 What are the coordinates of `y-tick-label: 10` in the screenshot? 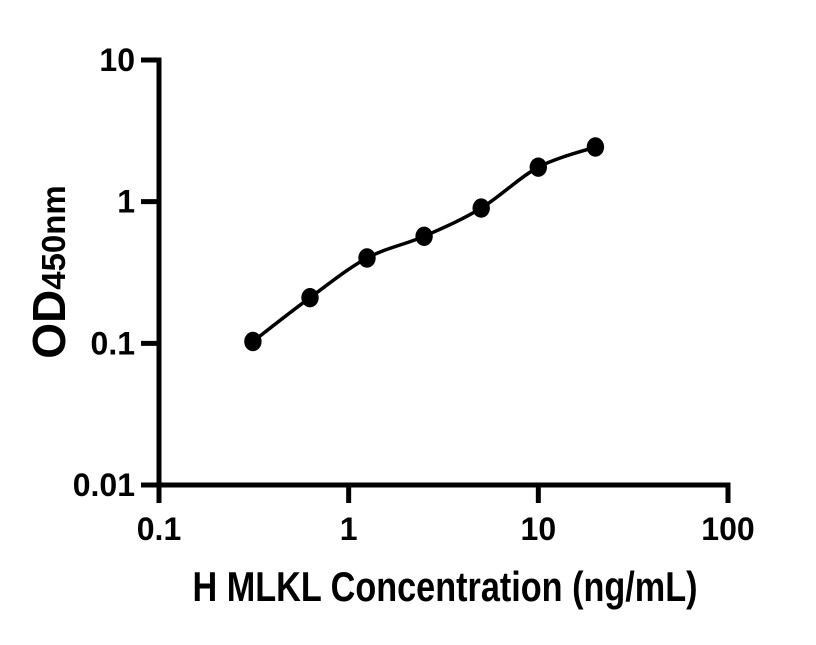 It's located at (117, 60).